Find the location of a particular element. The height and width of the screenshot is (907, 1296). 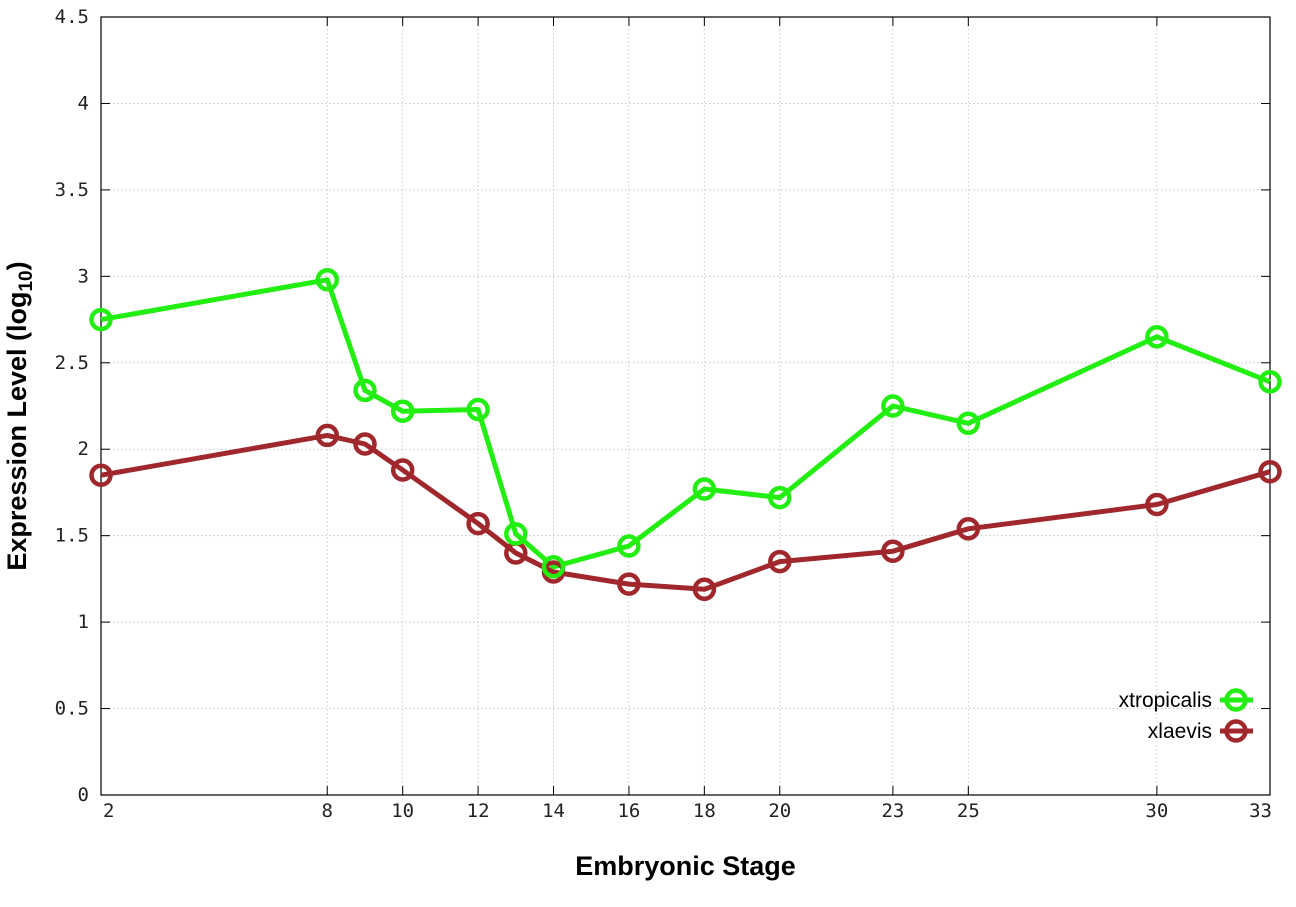

y-tick-label: 2 is located at coordinates (83, 449).